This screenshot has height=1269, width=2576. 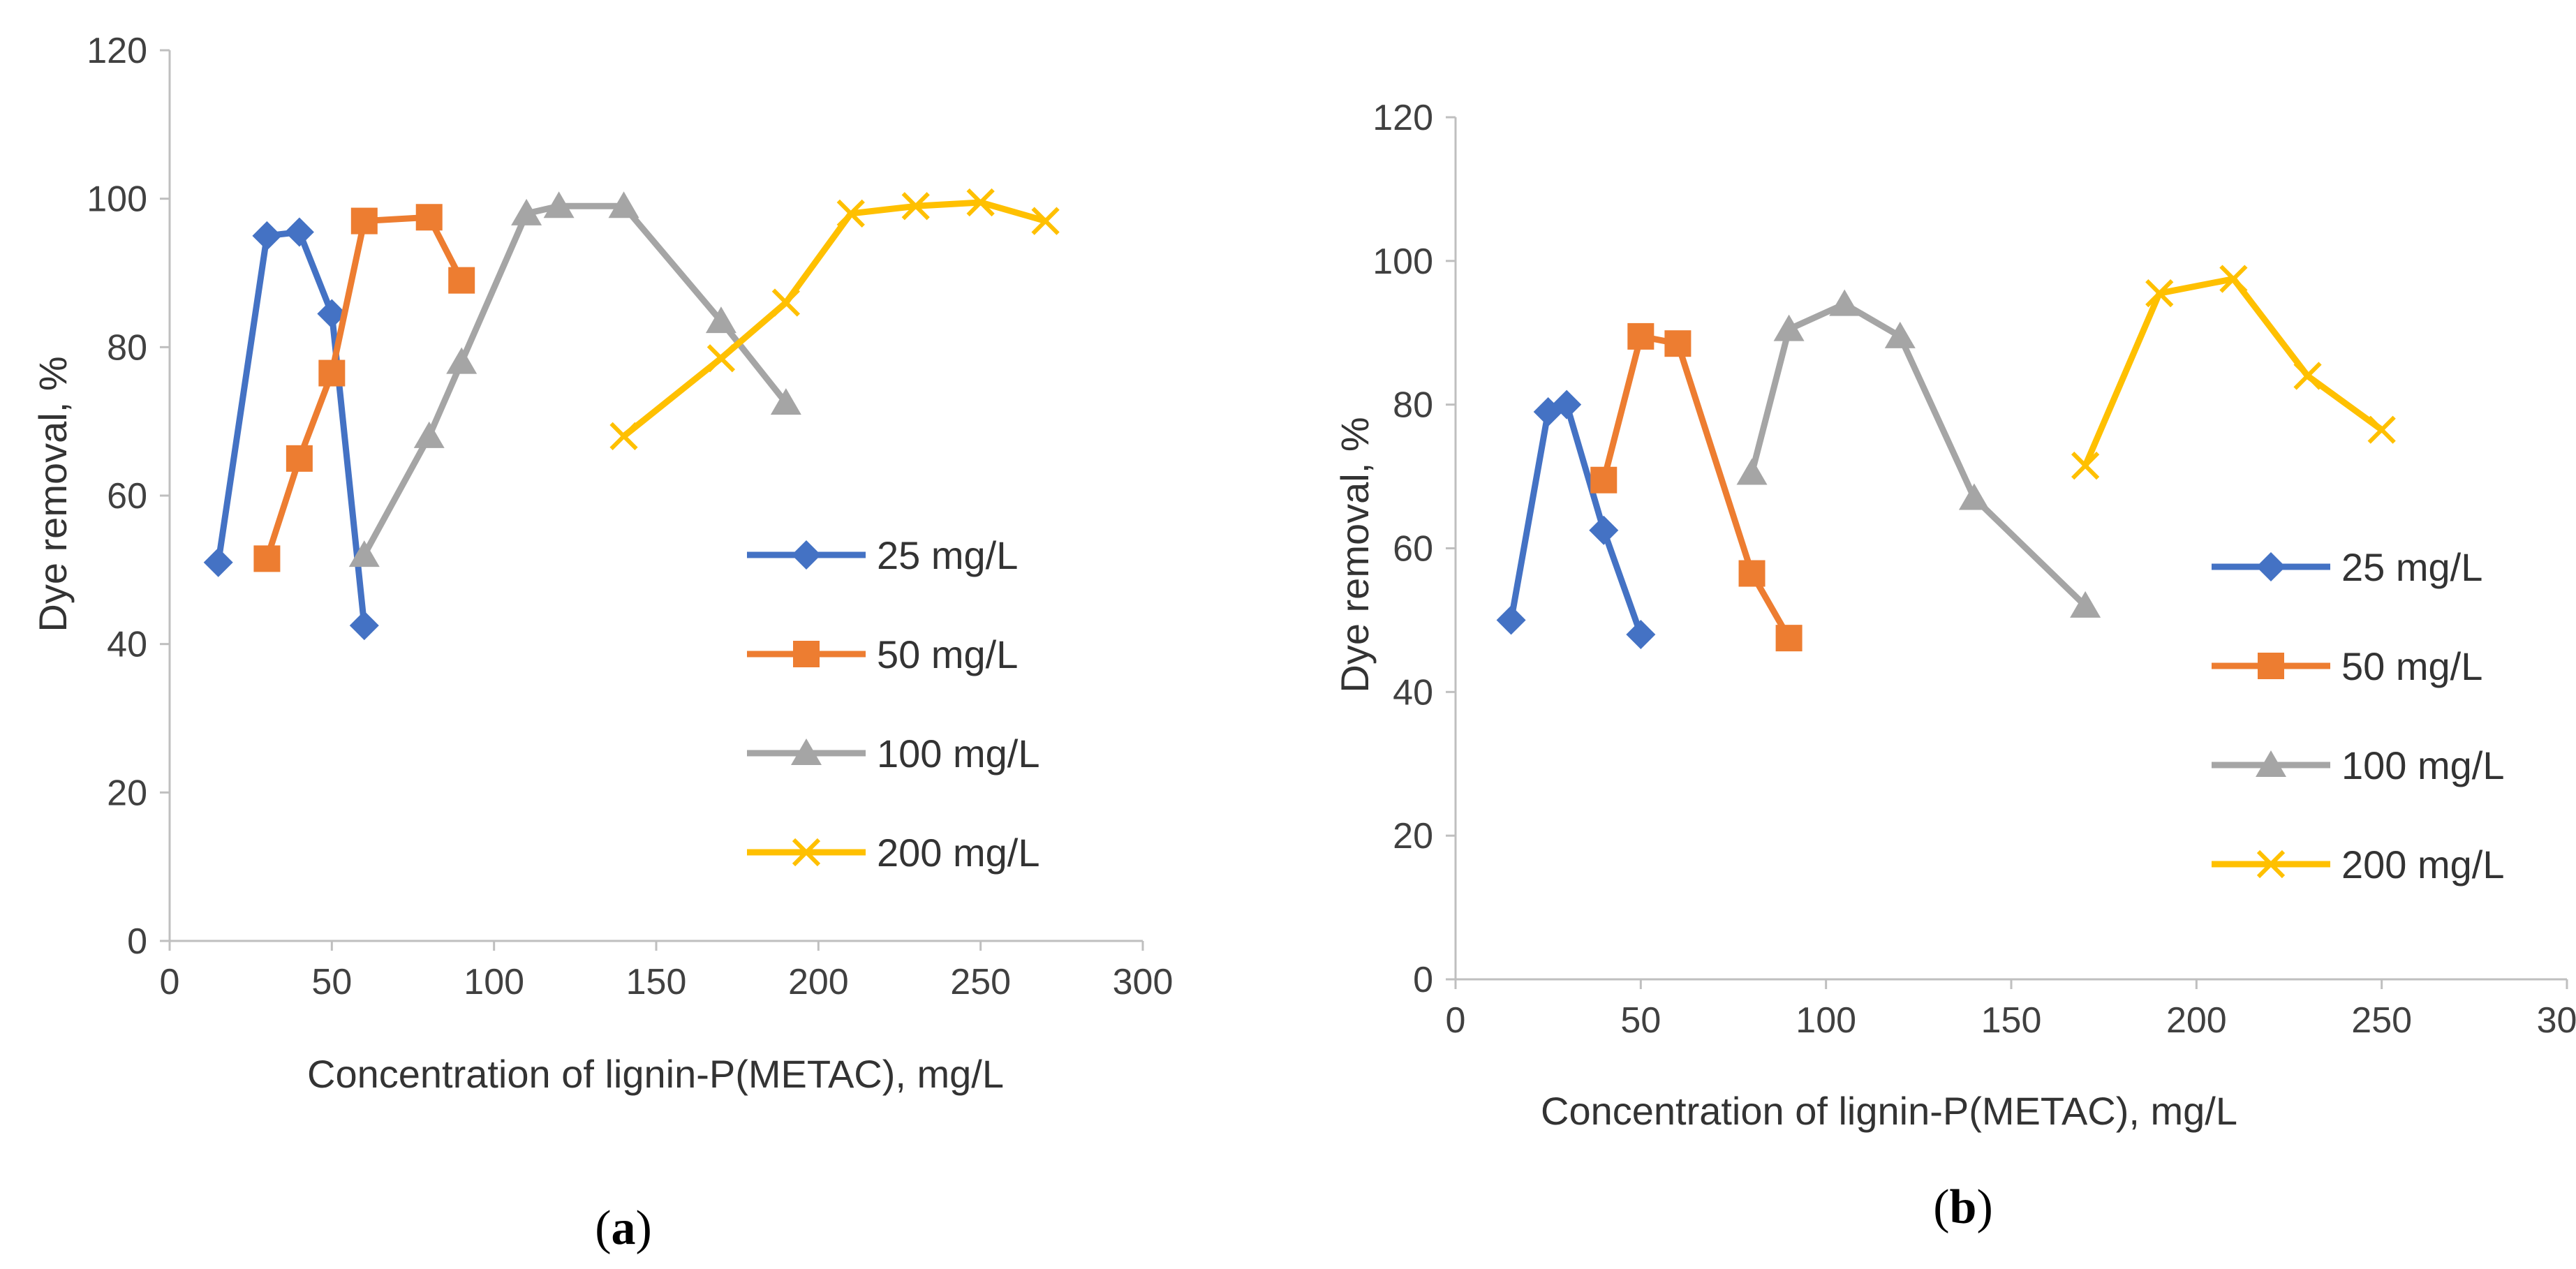 What do you see at coordinates (958, 754) in the screenshot?
I see `legend-label-a-2: 100 mg/L` at bounding box center [958, 754].